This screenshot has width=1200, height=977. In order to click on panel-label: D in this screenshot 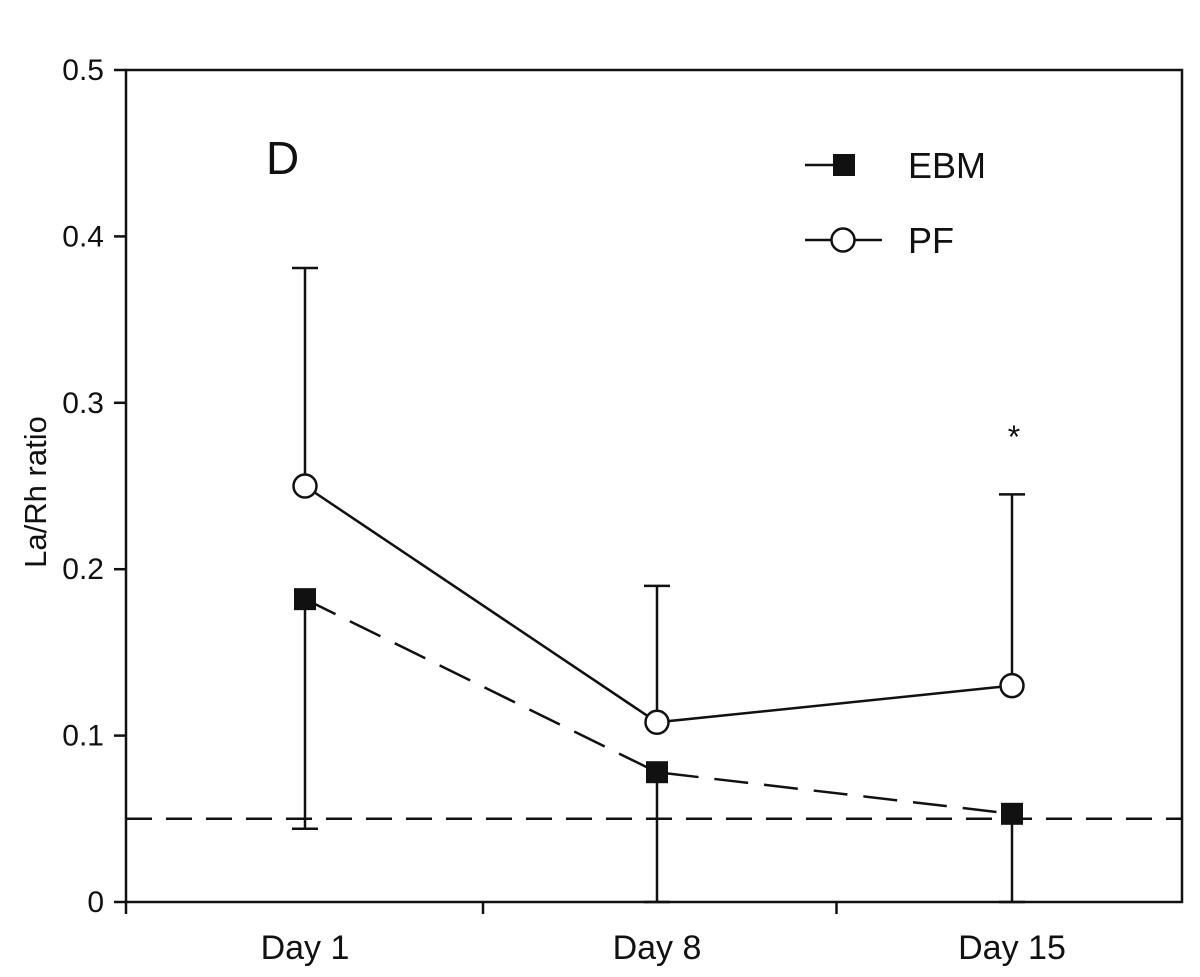, I will do `click(282, 158)`.